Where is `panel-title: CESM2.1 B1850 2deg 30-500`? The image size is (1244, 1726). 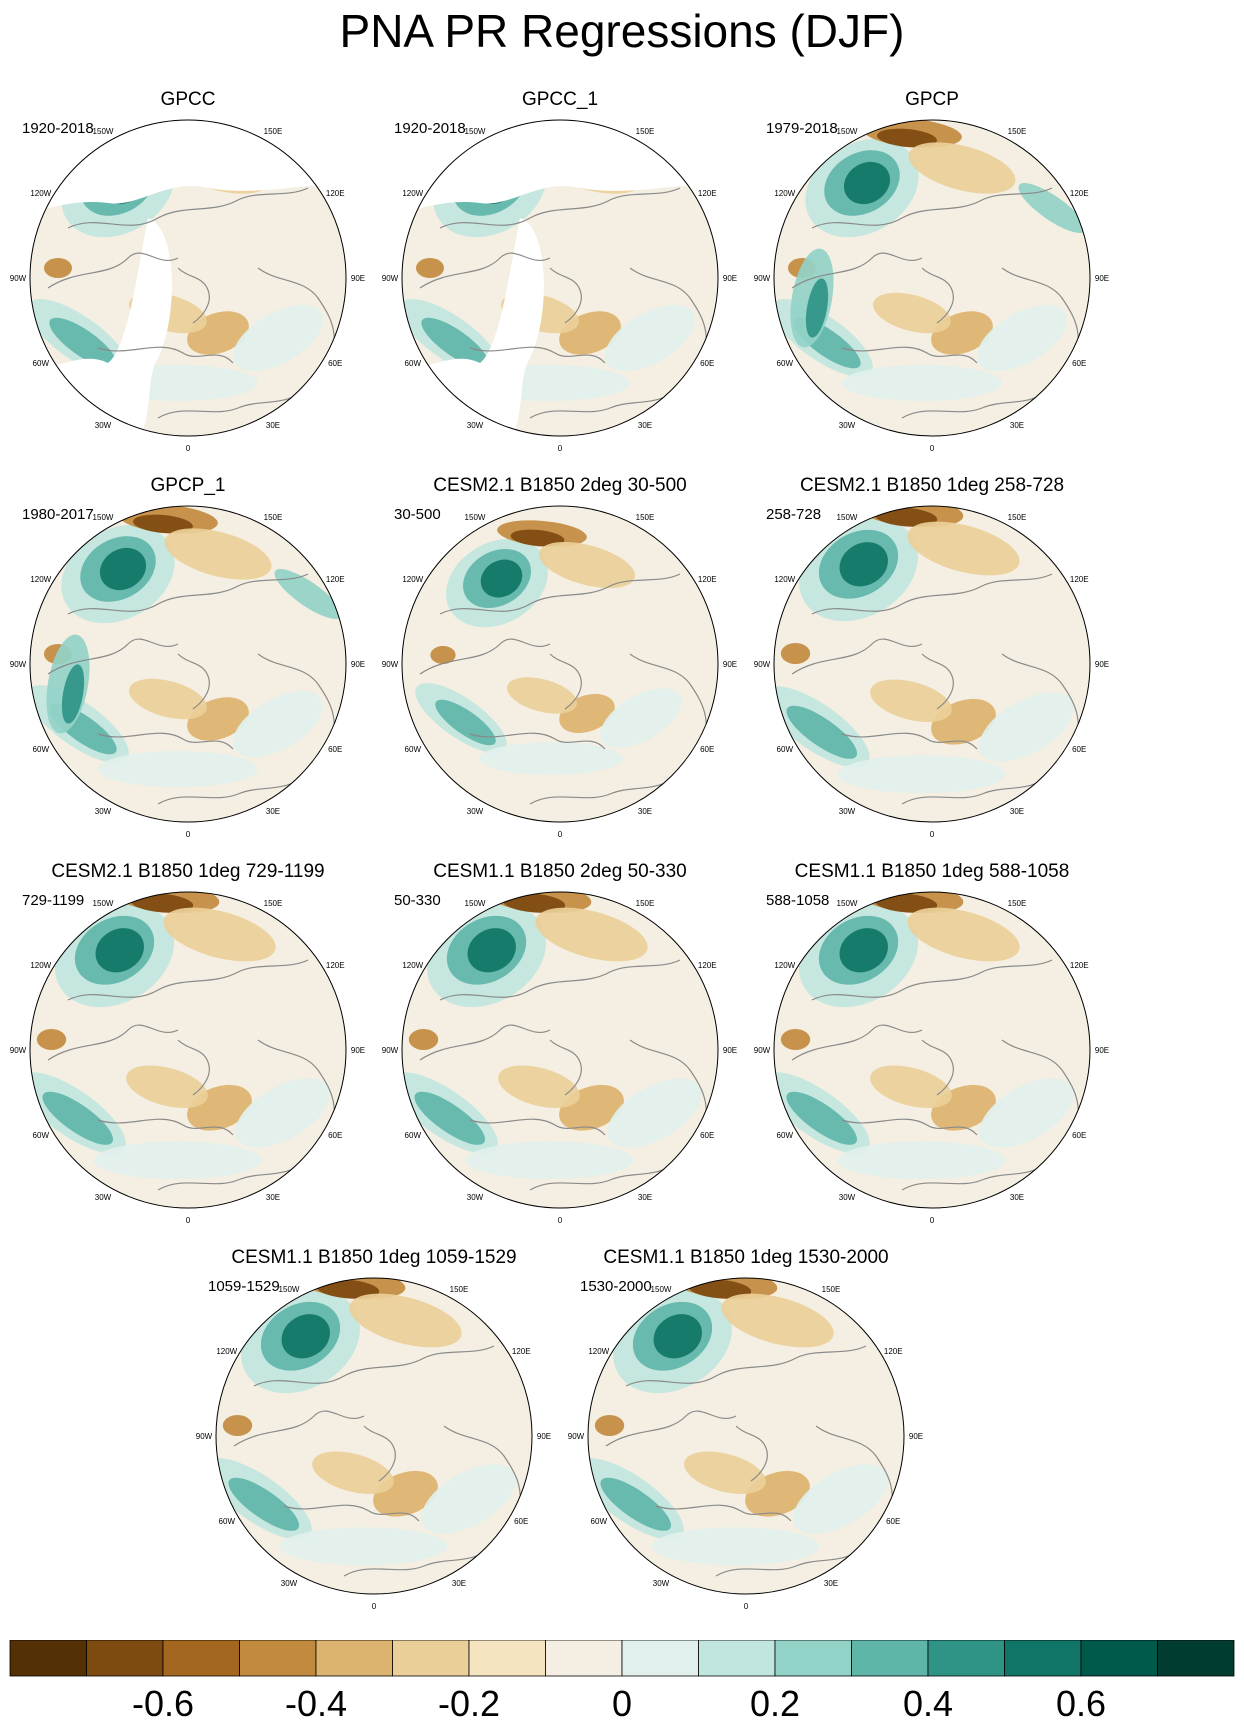 panel-title: CESM2.1 B1850 2deg 30-500 is located at coordinates (560, 485).